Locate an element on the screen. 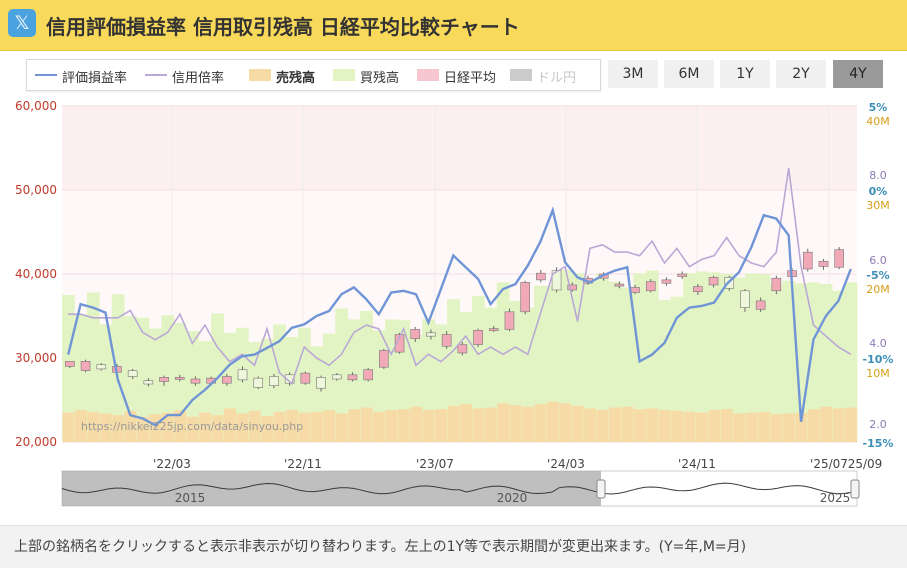 This screenshot has width=907, height=568. x-share-icon: 𝕏 is located at coordinates (22, 23).